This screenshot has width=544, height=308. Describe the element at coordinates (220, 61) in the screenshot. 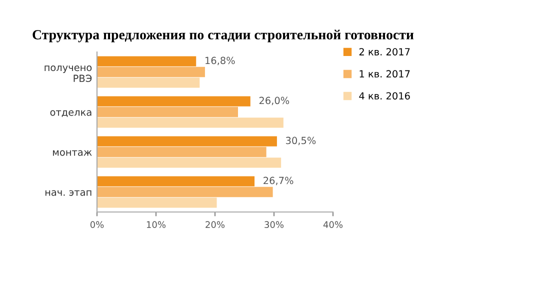

I see `data-label: 16,8%` at that location.